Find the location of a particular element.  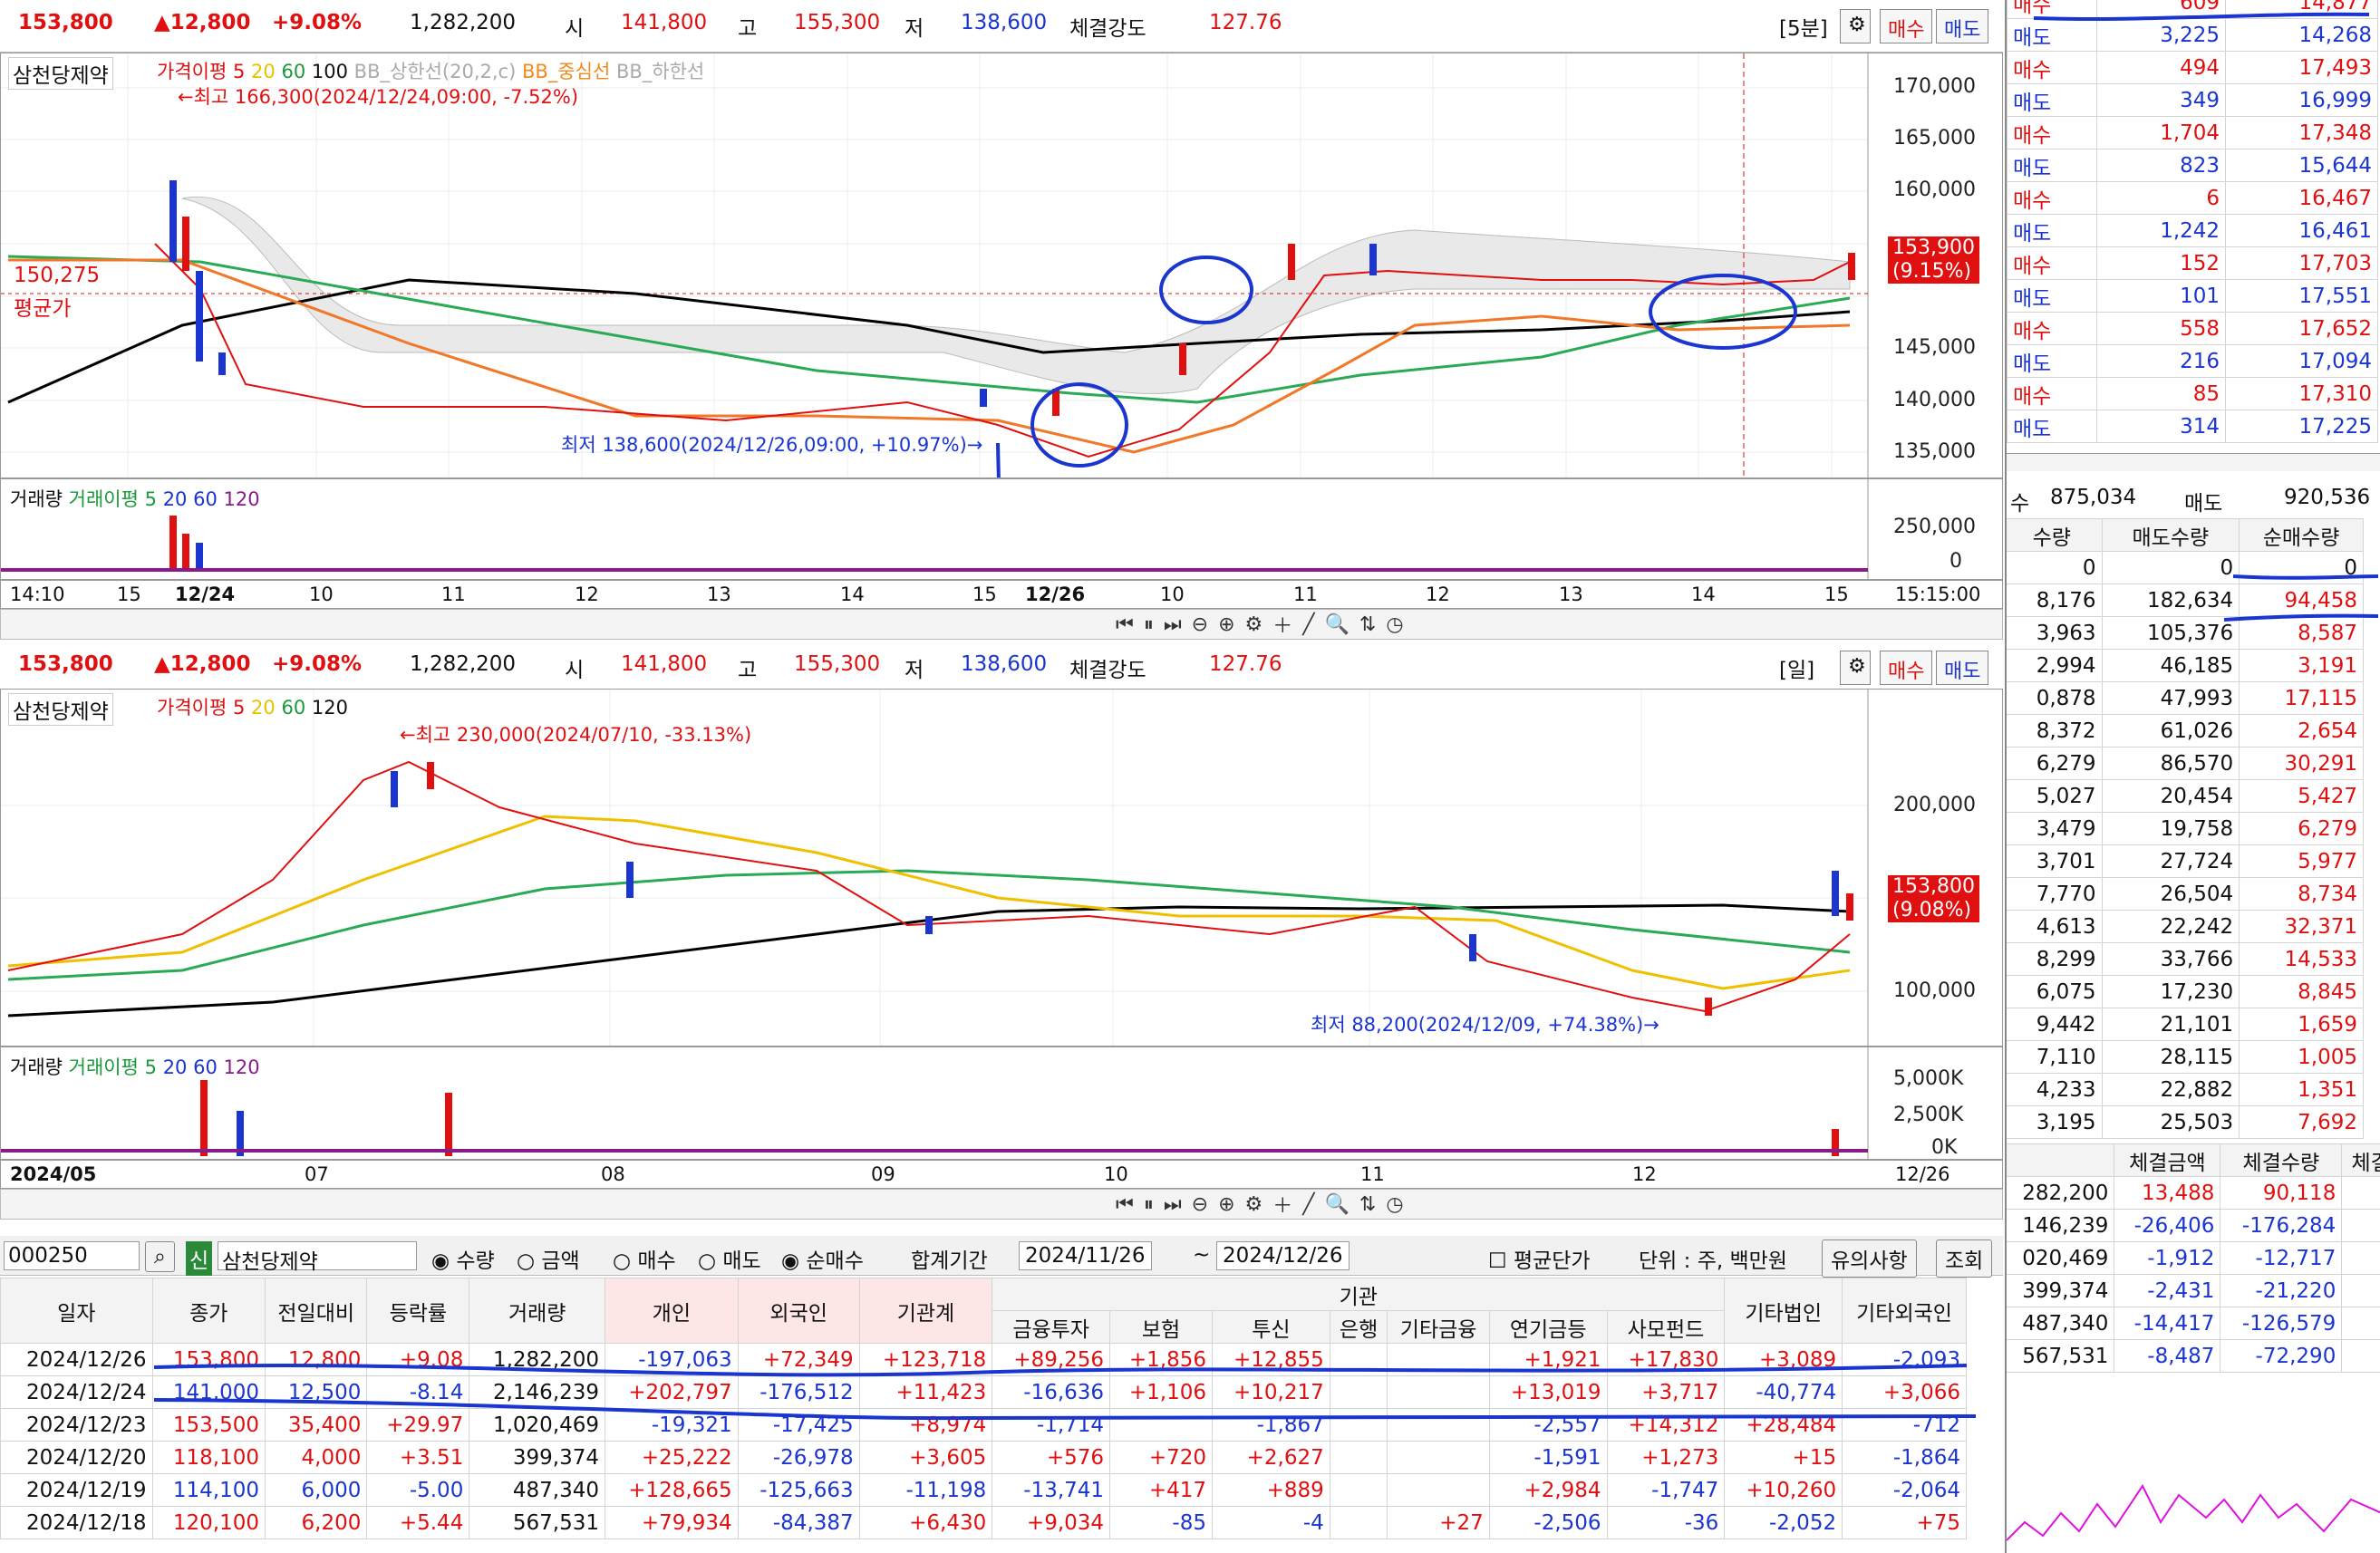

col-header: 투신 is located at coordinates (1271, 1327).